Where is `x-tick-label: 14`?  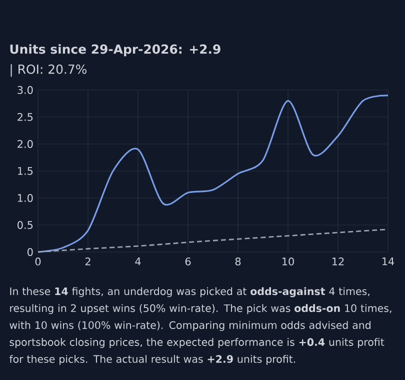
x-tick-label: 14 is located at coordinates (388, 262).